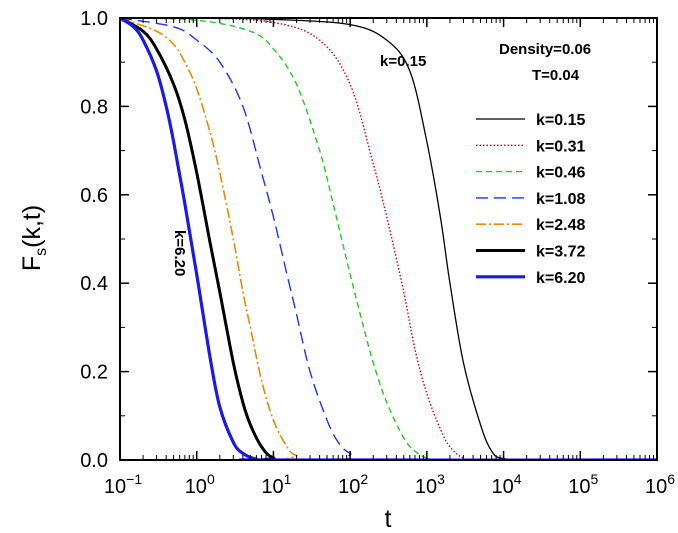 This screenshot has height=533, width=678. I want to click on x-tick-exponent: 2, so click(364, 479).